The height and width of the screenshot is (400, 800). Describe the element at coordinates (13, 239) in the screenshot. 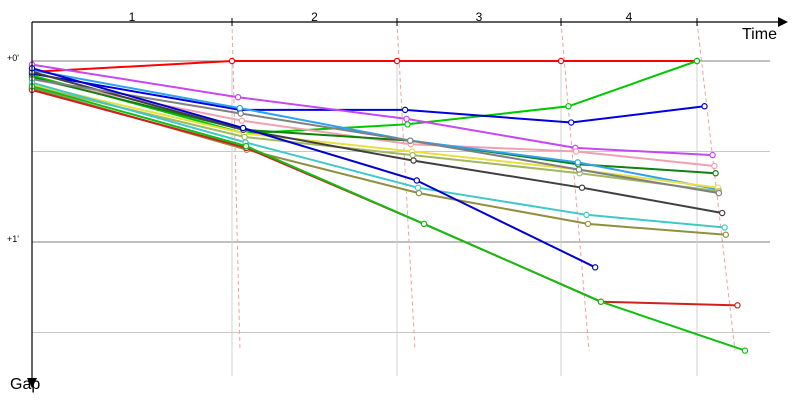

I see `y-tick-label: +1'` at that location.